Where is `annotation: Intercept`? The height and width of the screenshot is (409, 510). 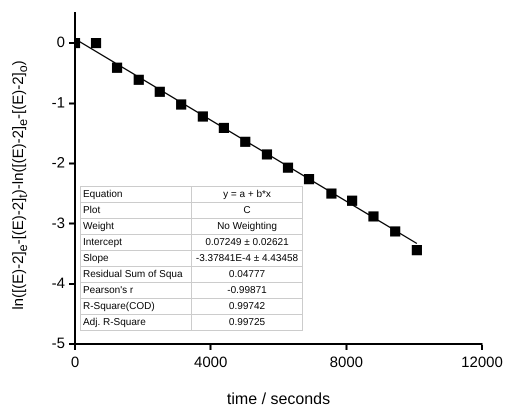 annotation: Intercept is located at coordinates (136, 242).